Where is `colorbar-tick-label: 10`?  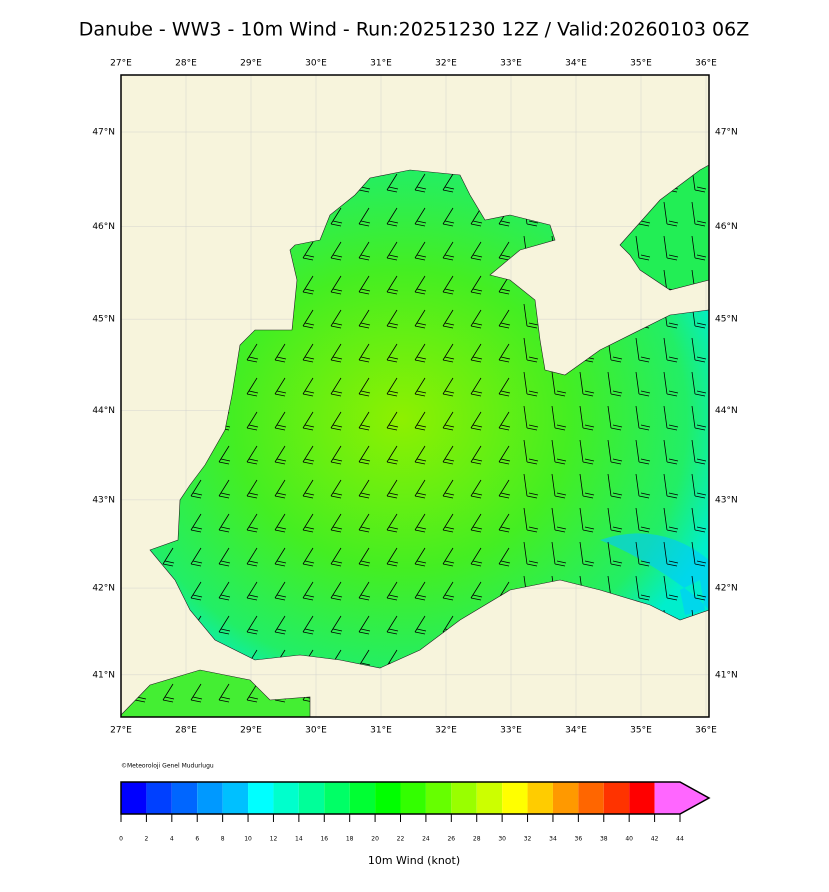 colorbar-tick-label: 10 is located at coordinates (248, 839).